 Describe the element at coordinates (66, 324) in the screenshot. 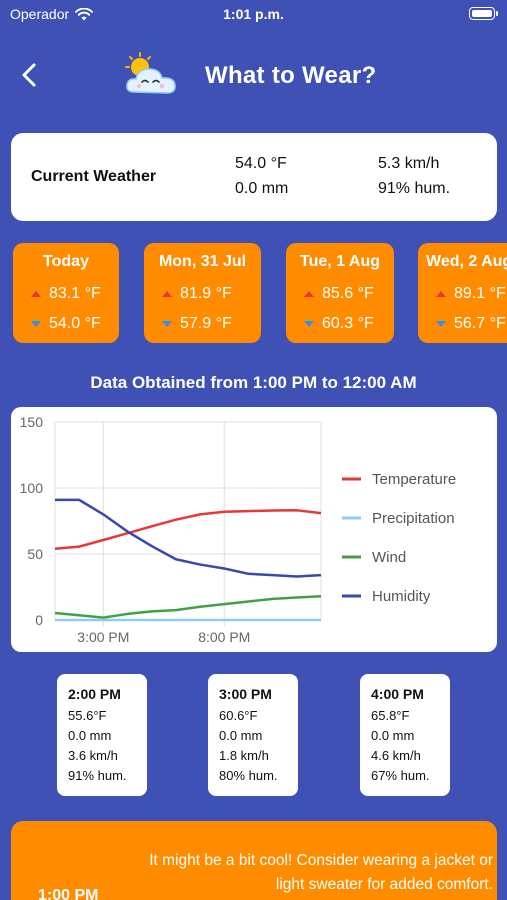

I see `forecast-low: 54.0 °F` at that location.